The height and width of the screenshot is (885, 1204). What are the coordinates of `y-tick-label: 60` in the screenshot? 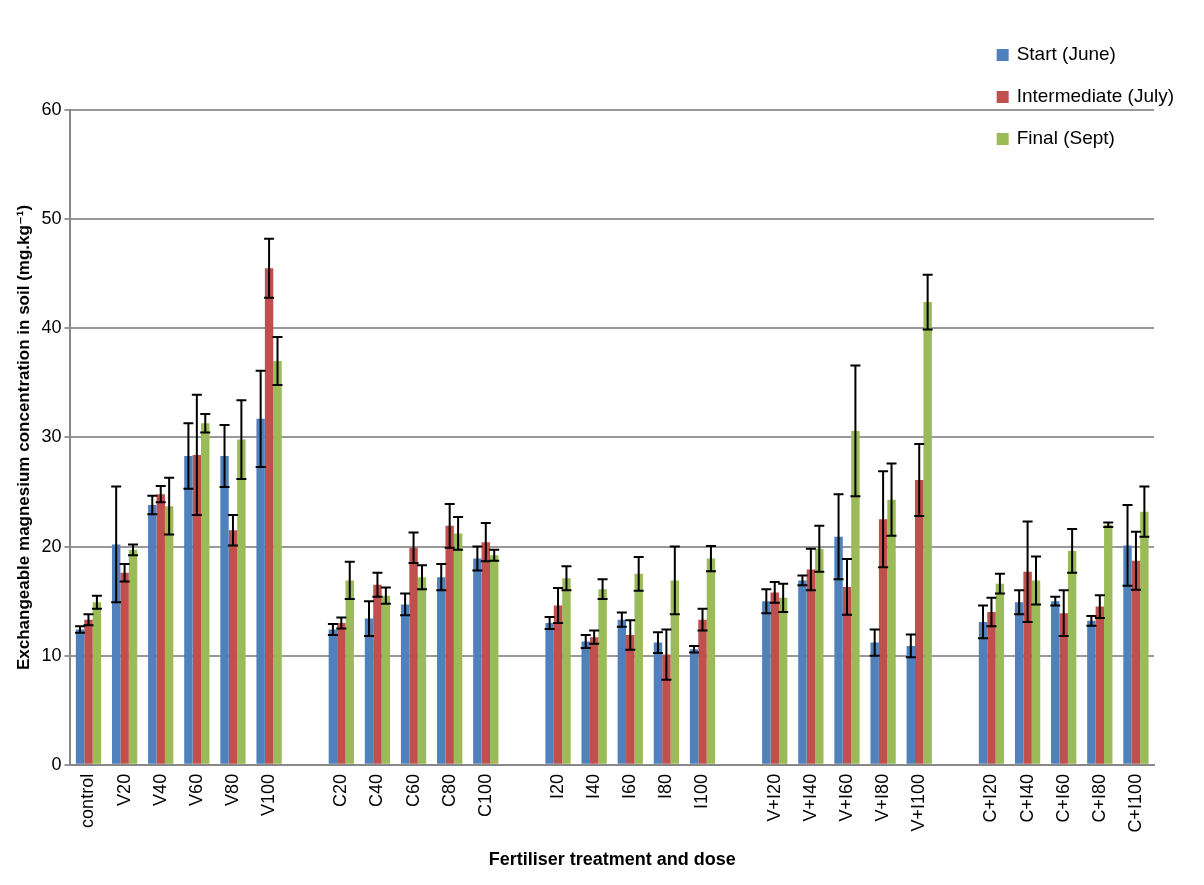 It's located at (51, 108).